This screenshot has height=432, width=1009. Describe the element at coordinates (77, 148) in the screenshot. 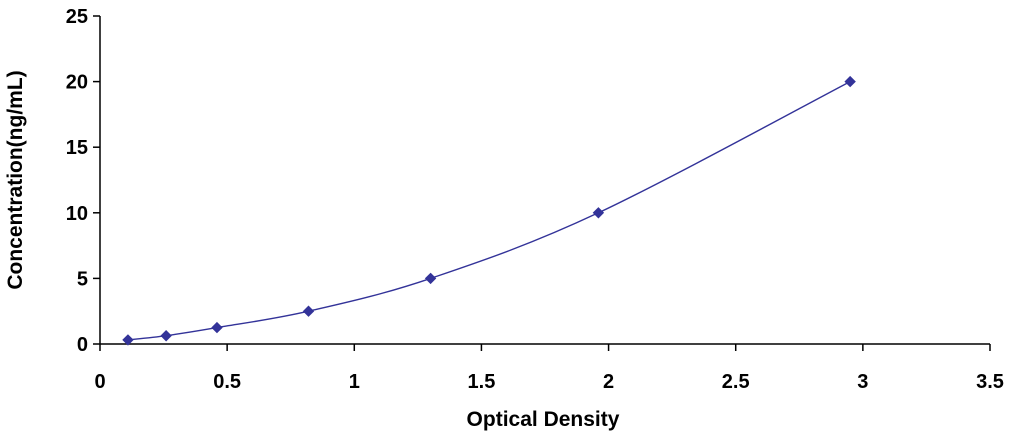

I see `y-tick-label: 15` at that location.